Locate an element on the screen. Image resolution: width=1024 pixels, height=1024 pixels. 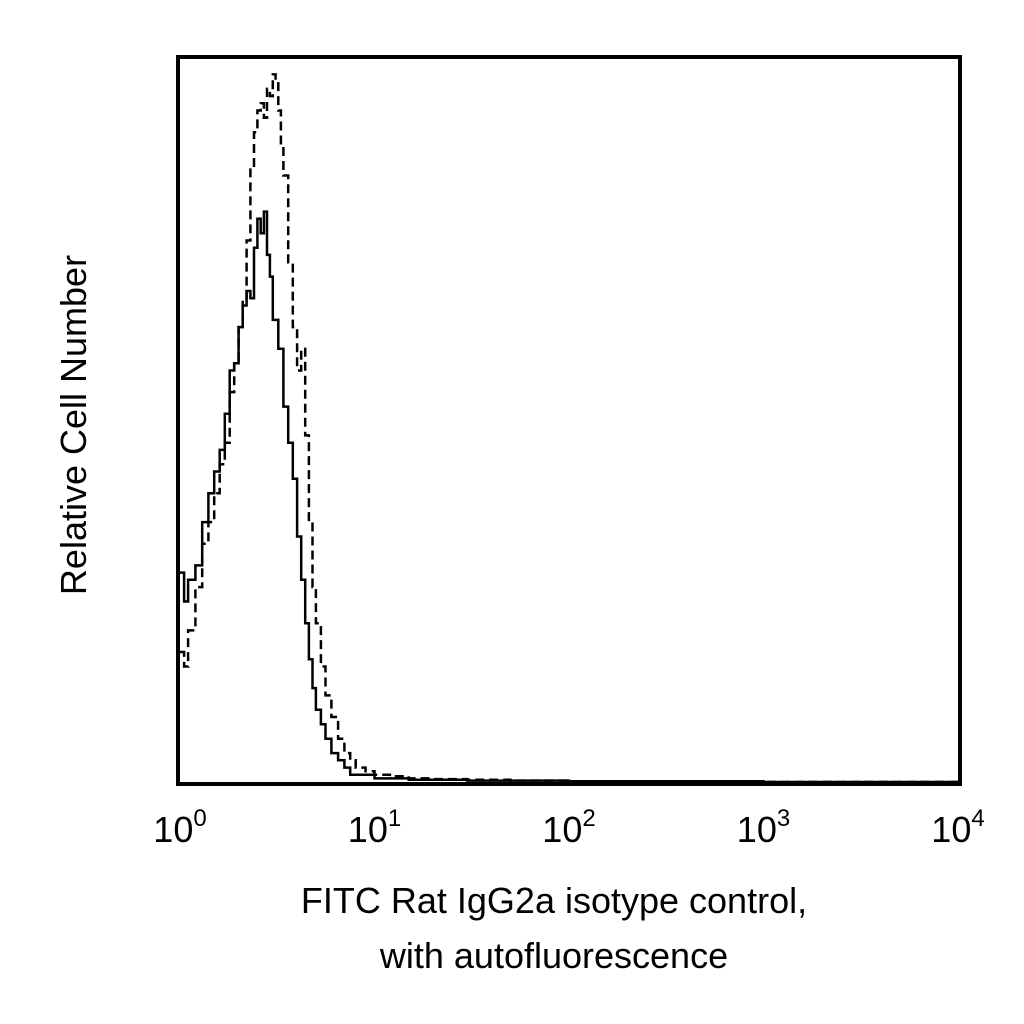
x-tick-label: 10¹ is located at coordinates (374, 827).